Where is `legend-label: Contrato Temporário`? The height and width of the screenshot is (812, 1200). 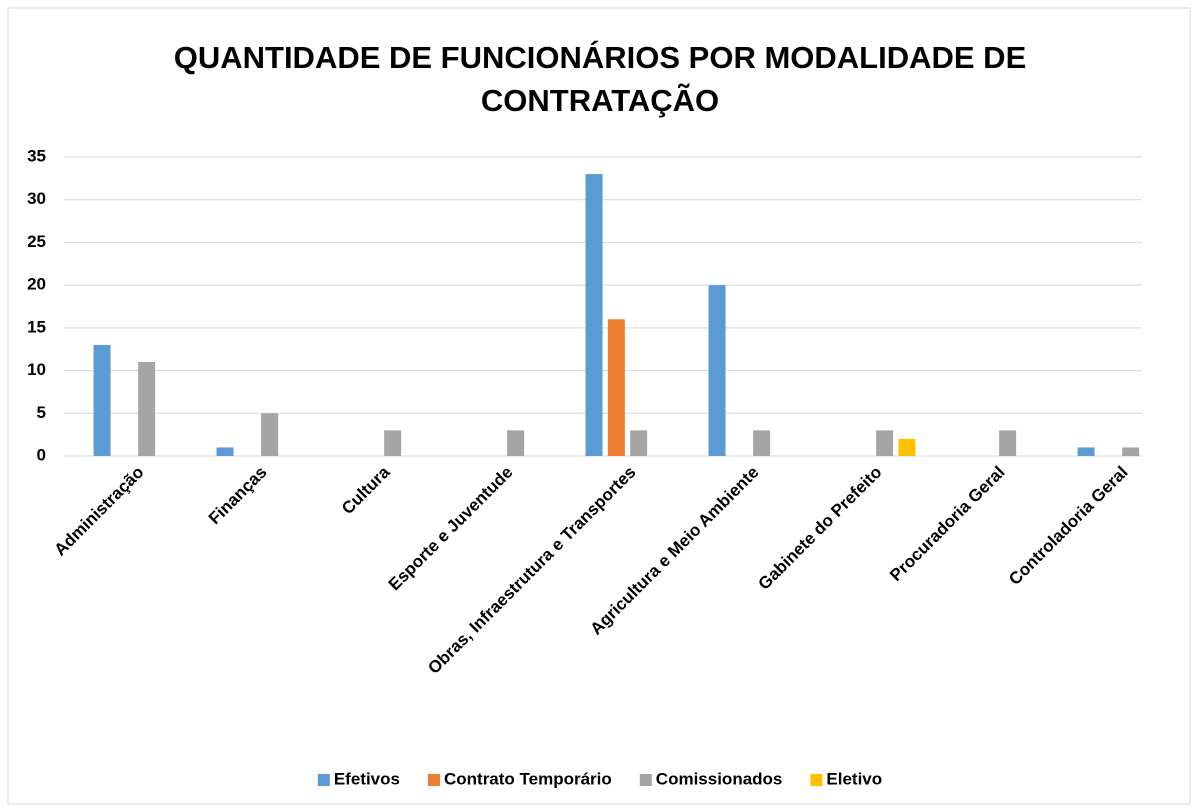 legend-label: Contrato Temporário is located at coordinates (528, 778).